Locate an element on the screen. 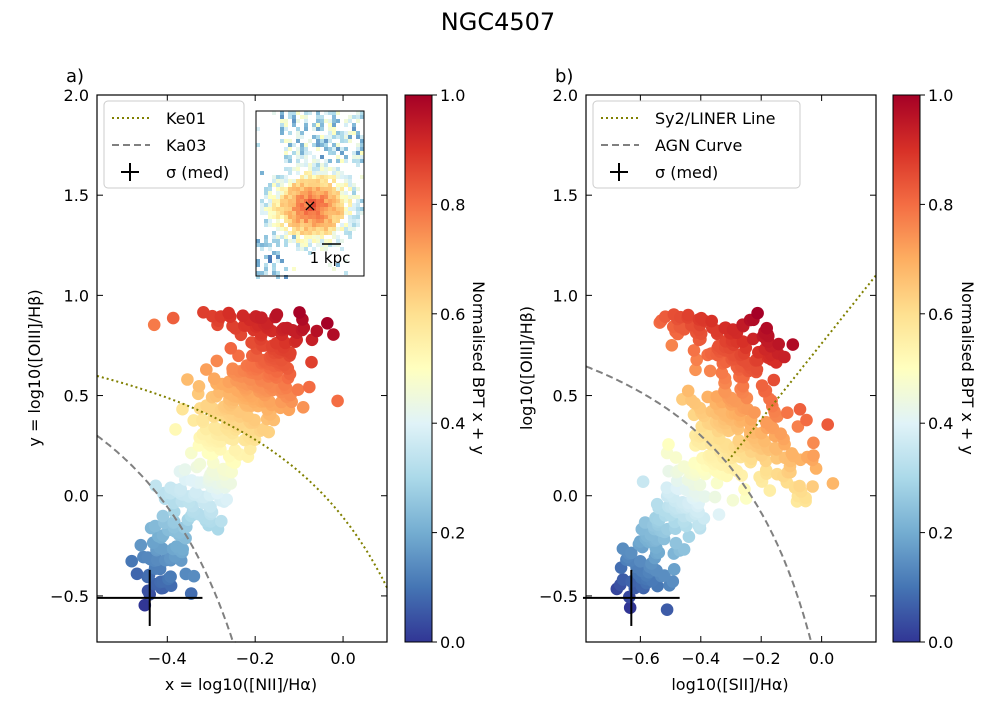 Image resolution: width=996 pixels, height=712 pixels. legend-box is located at coordinates (174, 144).